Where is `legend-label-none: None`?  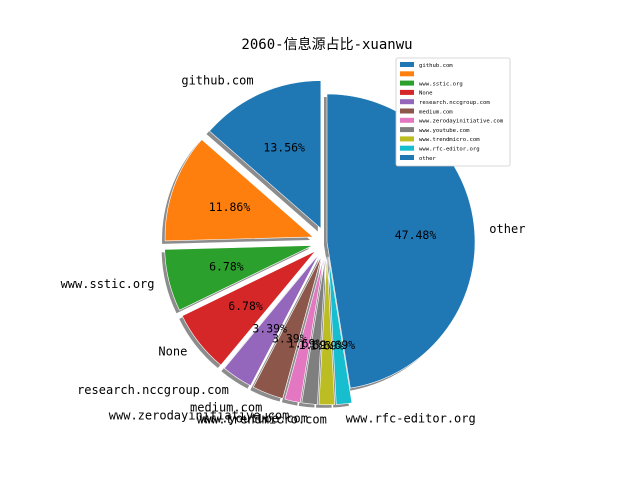 legend-label-none: None is located at coordinates (426, 94).